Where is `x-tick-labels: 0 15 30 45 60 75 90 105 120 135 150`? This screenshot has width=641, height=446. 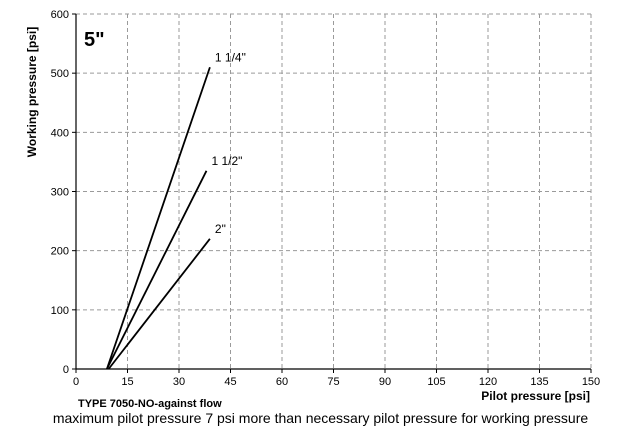
x-tick-labels: 0 15 30 45 60 75 90 105 120 135 150 is located at coordinates (336, 378).